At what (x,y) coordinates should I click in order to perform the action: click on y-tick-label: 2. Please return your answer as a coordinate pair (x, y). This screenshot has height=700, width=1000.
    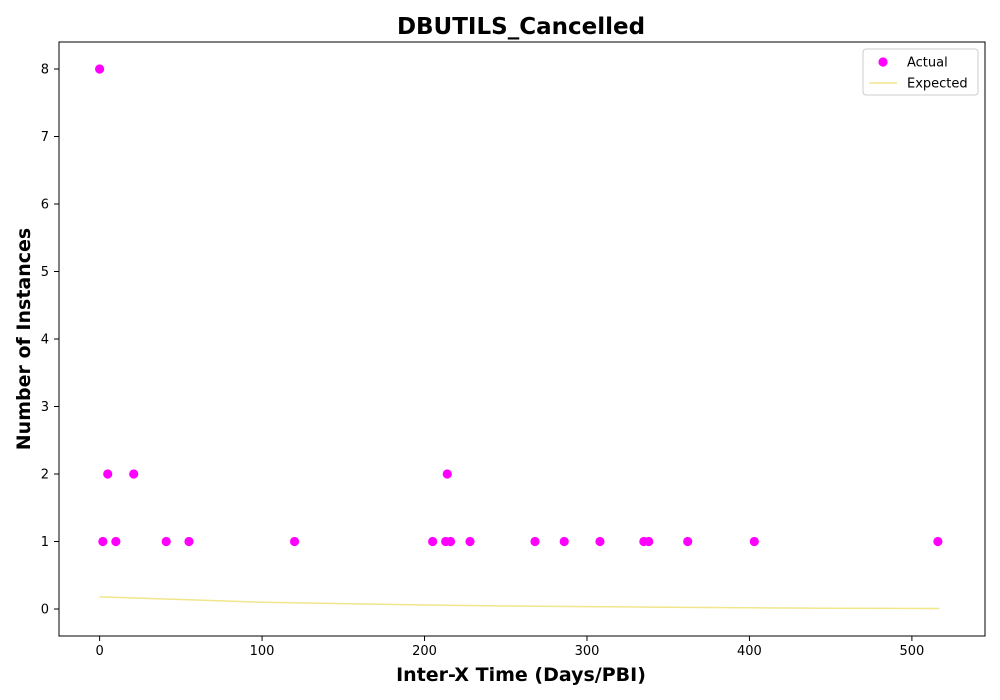
    Looking at the image, I should click on (45, 475).